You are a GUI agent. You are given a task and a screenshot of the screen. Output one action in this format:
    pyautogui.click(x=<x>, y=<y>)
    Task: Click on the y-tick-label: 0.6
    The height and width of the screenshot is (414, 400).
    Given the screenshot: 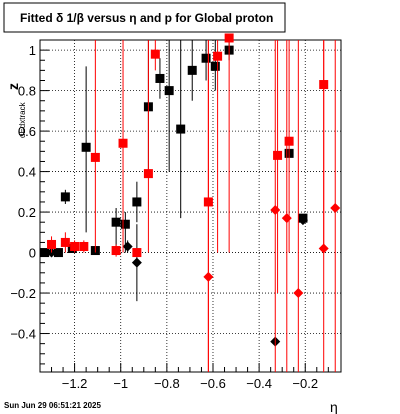 What is the action you would take?
    pyautogui.click(x=27, y=131)
    